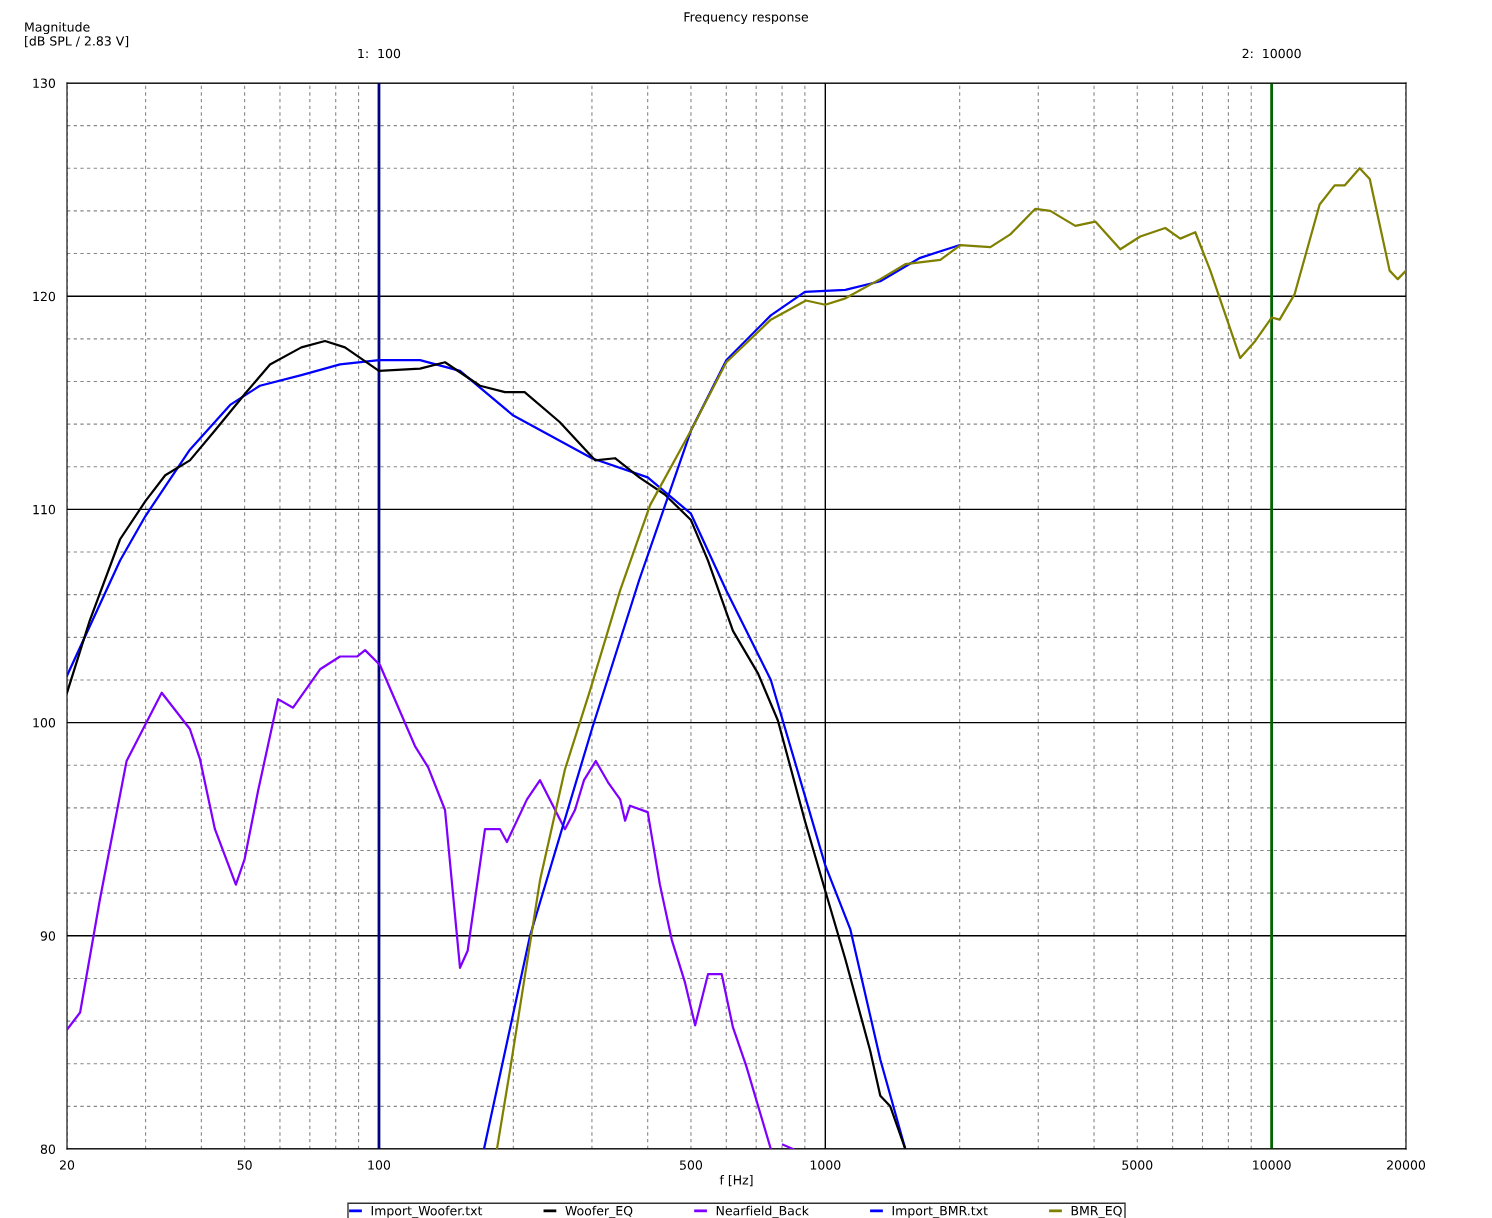 The image size is (1492, 1218). I want to click on x-tick-label: 5000, so click(1137, 1165).